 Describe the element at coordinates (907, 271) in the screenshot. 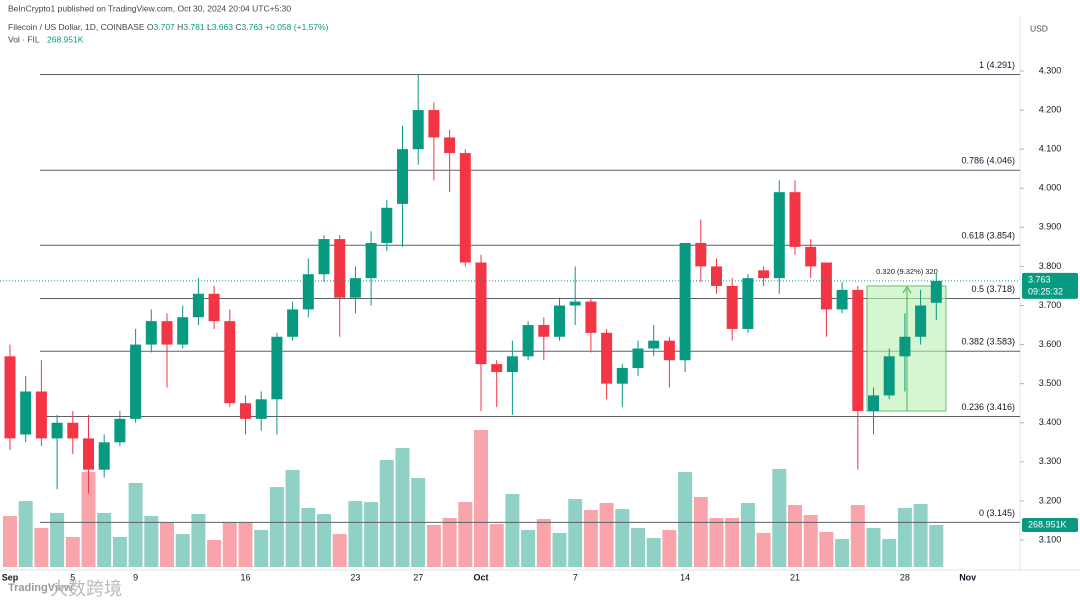

I see `measure-label: 0.320 (9.32%) 320` at that location.